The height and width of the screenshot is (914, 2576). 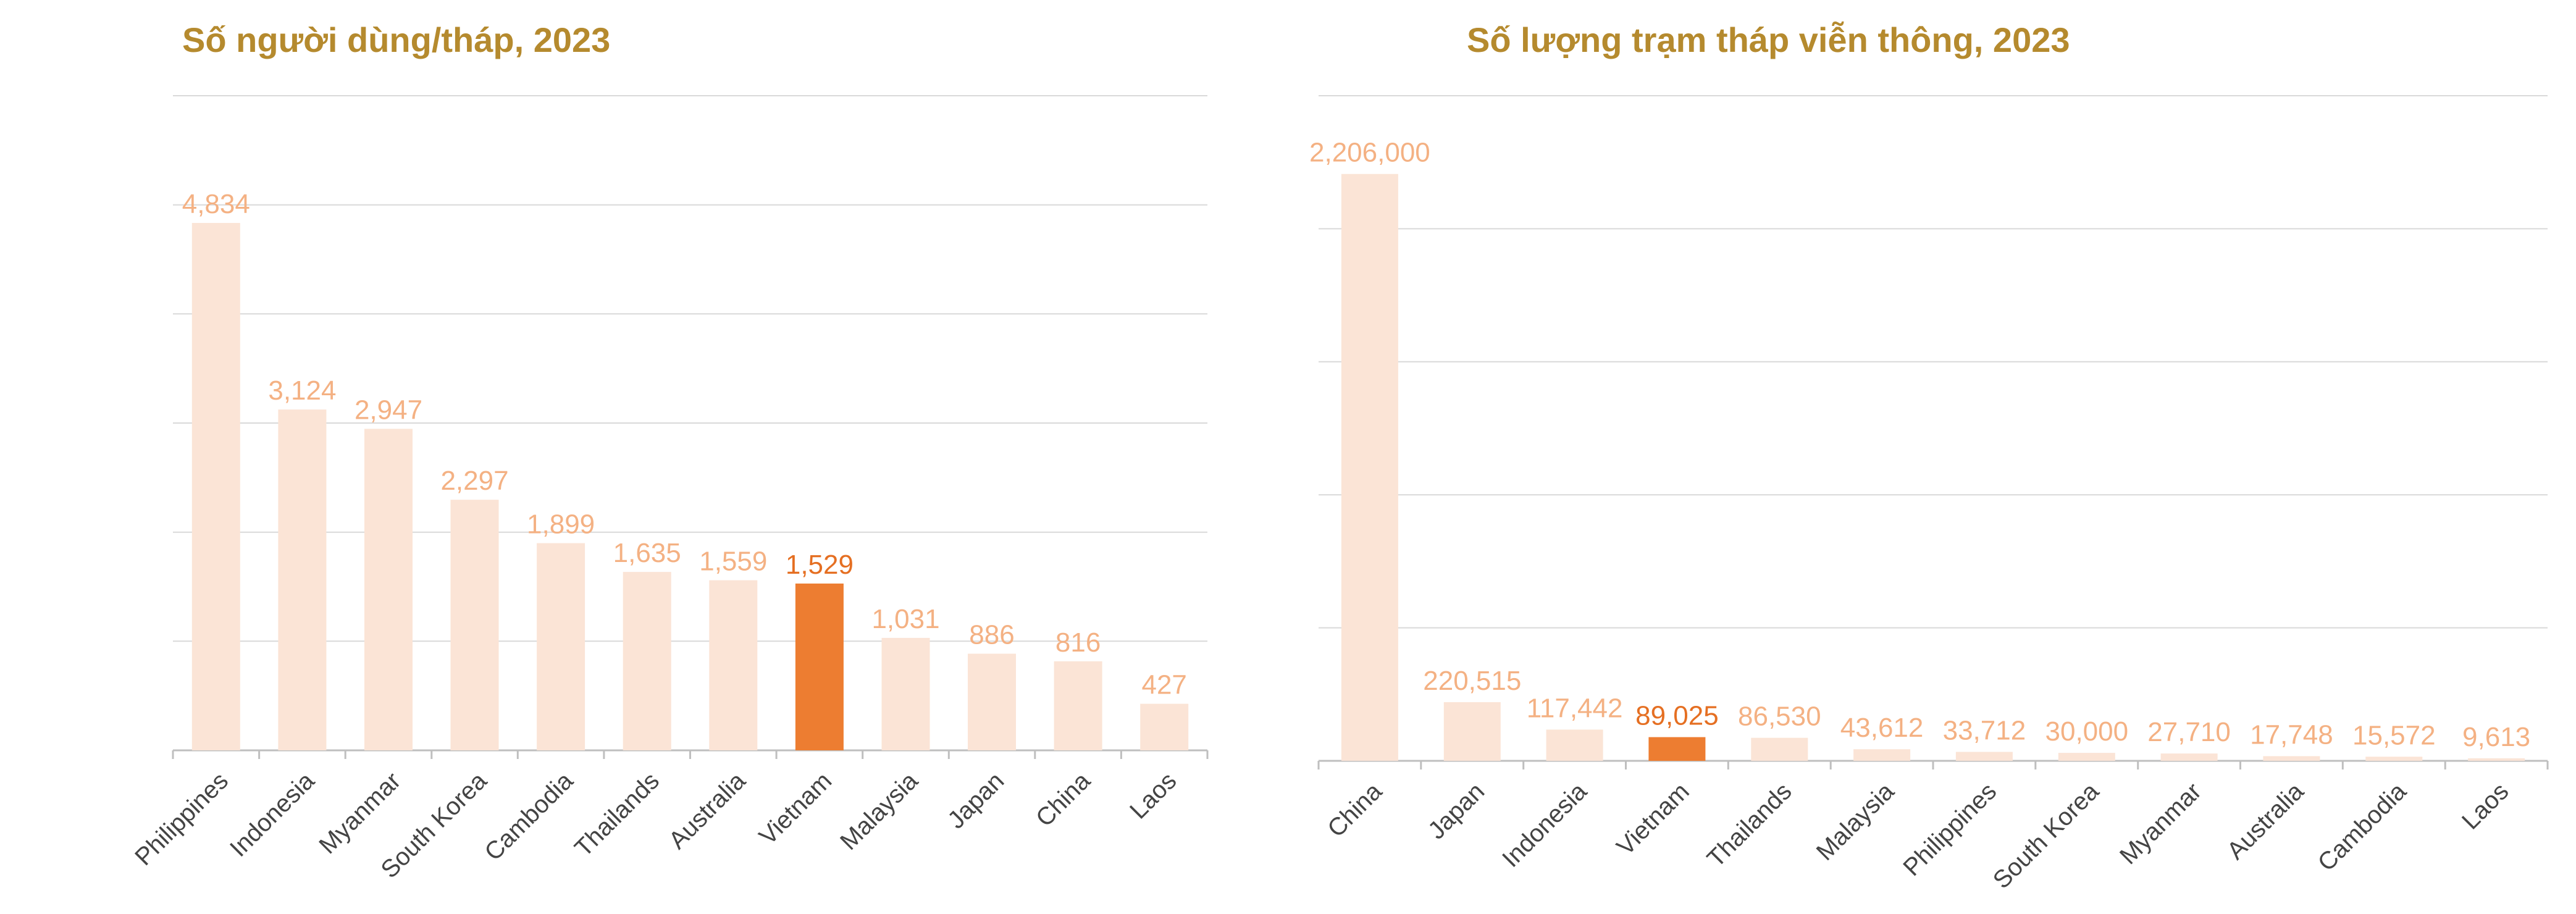 What do you see at coordinates (2161, 824) in the screenshot?
I see `x-tick-label-tower-count-myanmar: Myanmar` at bounding box center [2161, 824].